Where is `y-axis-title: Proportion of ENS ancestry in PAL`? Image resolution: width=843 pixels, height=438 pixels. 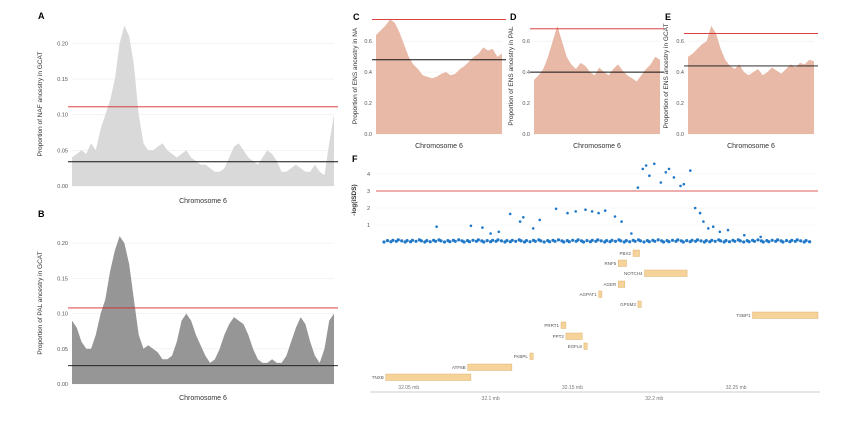
y-axis-title: Proportion of ENS ancestry in PAL is located at coordinates (511, 76).